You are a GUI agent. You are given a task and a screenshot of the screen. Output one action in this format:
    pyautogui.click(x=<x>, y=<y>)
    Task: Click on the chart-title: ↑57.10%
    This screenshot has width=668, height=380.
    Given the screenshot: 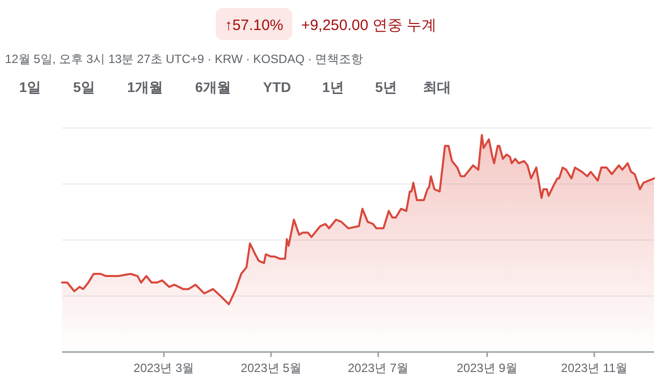 What is the action you would take?
    pyautogui.click(x=254, y=25)
    